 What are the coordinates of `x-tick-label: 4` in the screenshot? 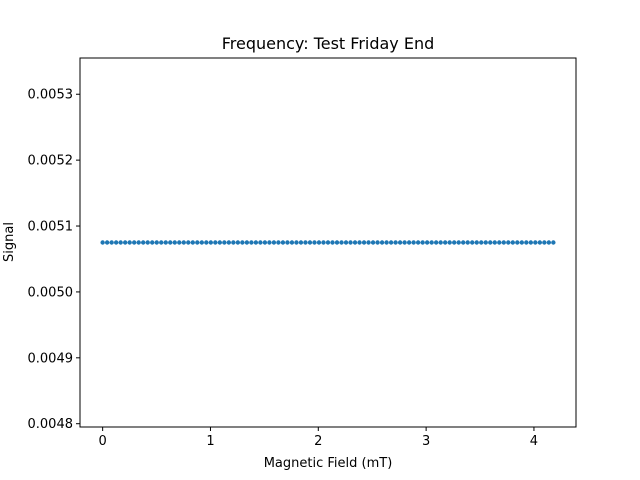 It's located at (534, 441).